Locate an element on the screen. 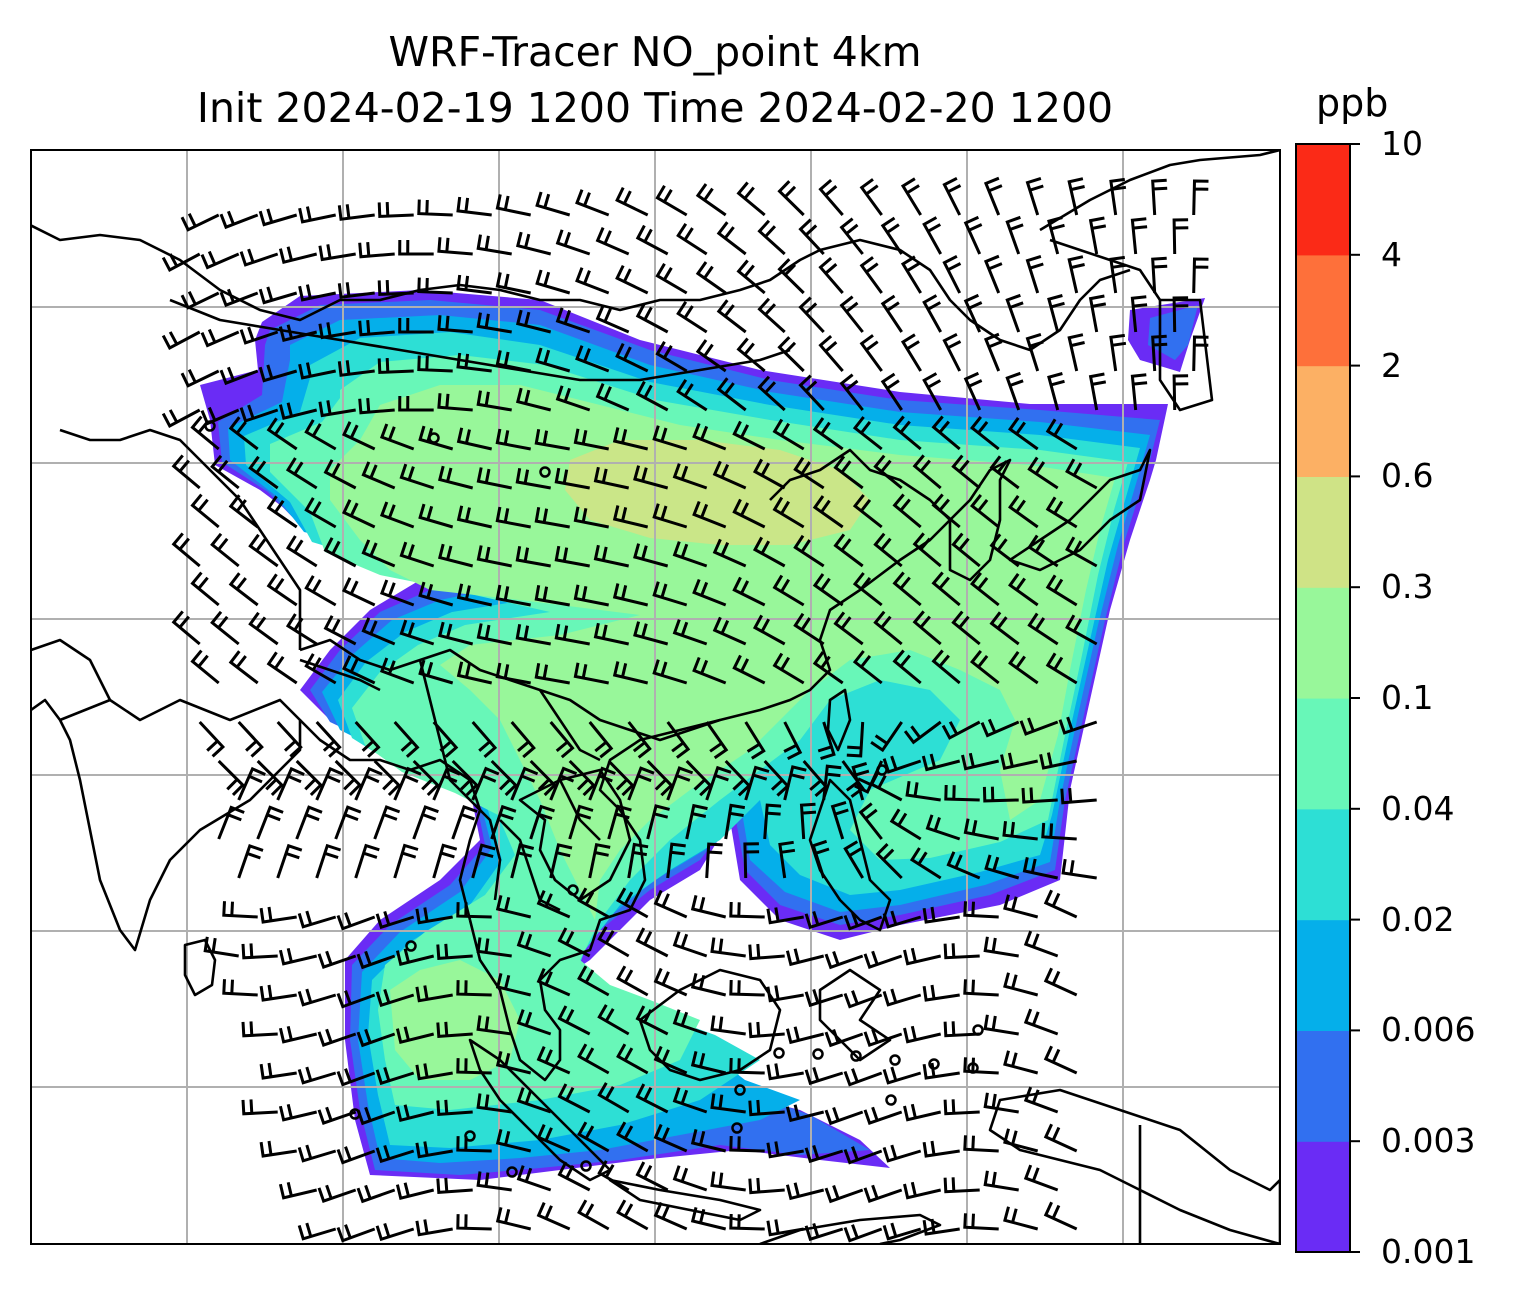  coastline-java is located at coordinates (685, 1200).